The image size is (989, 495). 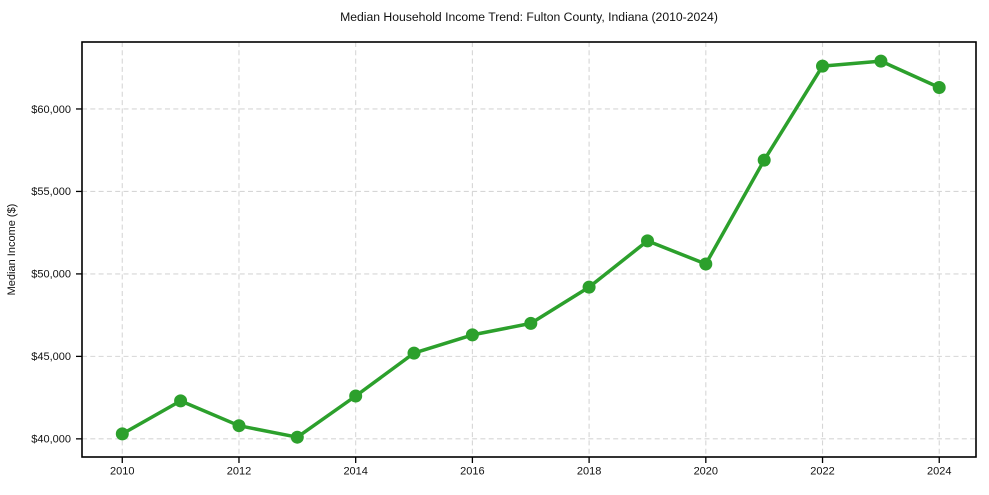 I want to click on x-tick-label: 2024, so click(x=939, y=472).